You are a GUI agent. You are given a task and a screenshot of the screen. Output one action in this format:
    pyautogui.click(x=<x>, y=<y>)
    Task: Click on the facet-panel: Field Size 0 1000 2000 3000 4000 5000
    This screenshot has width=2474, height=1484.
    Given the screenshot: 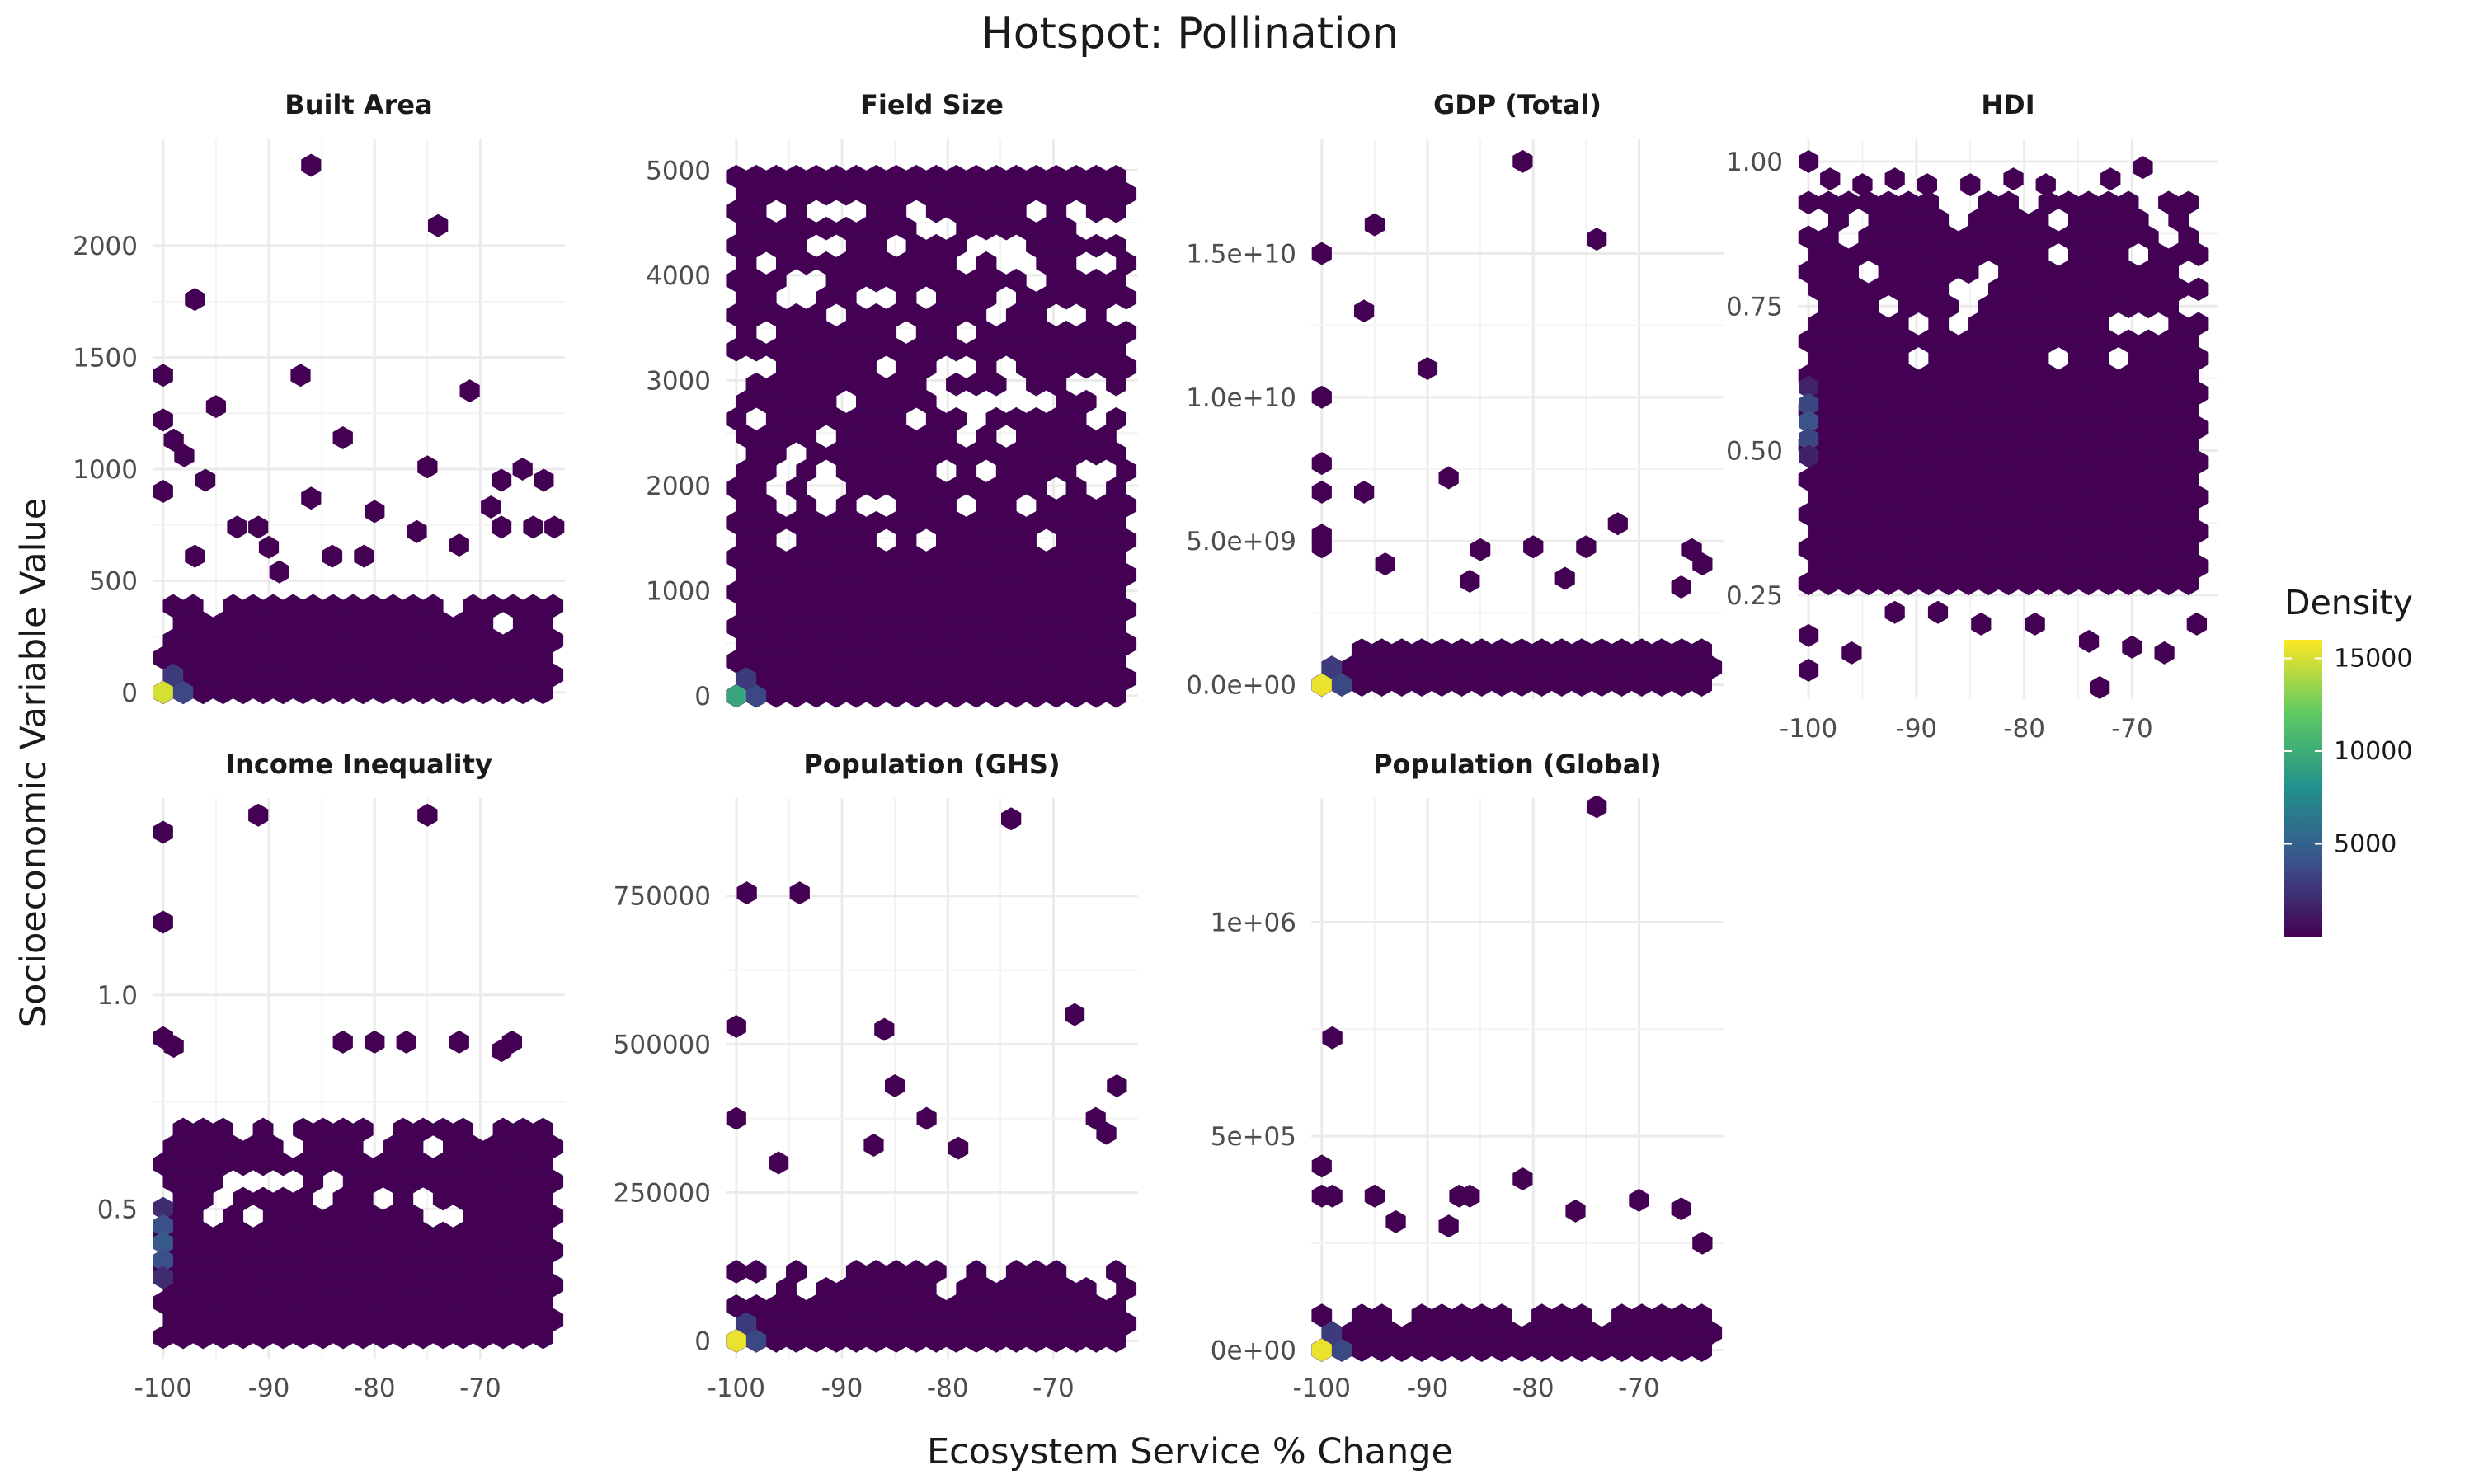 What is the action you would take?
    pyautogui.click(x=892, y=400)
    